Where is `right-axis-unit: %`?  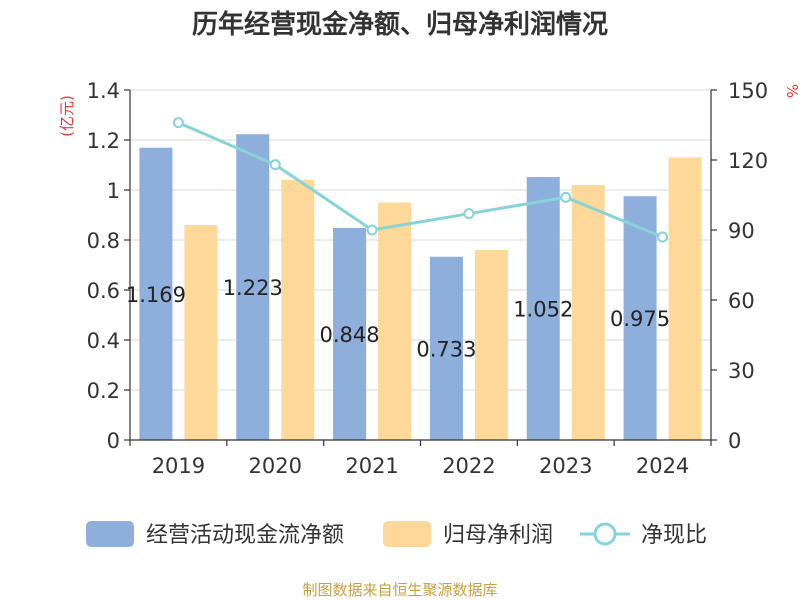 right-axis-unit: % is located at coordinates (791, 91).